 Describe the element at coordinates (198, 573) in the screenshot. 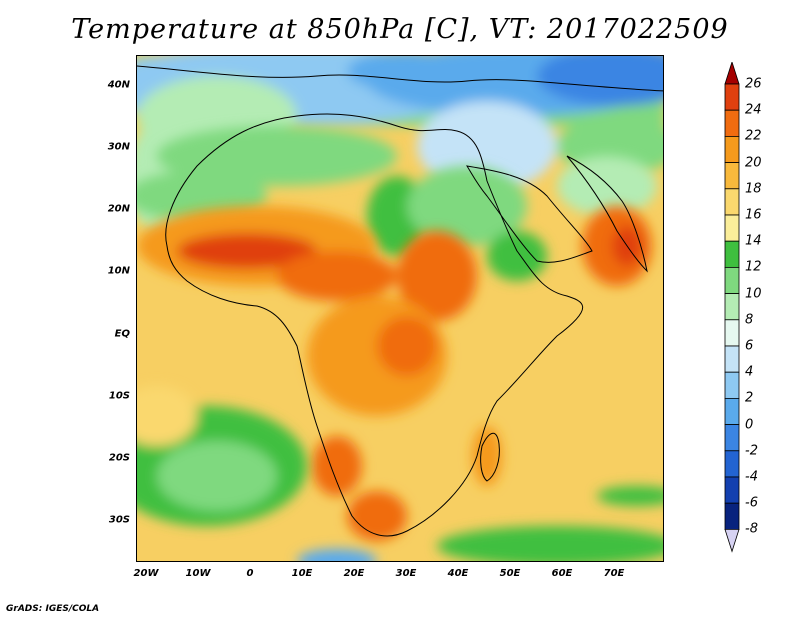

I see `lon-label: 10W` at that location.